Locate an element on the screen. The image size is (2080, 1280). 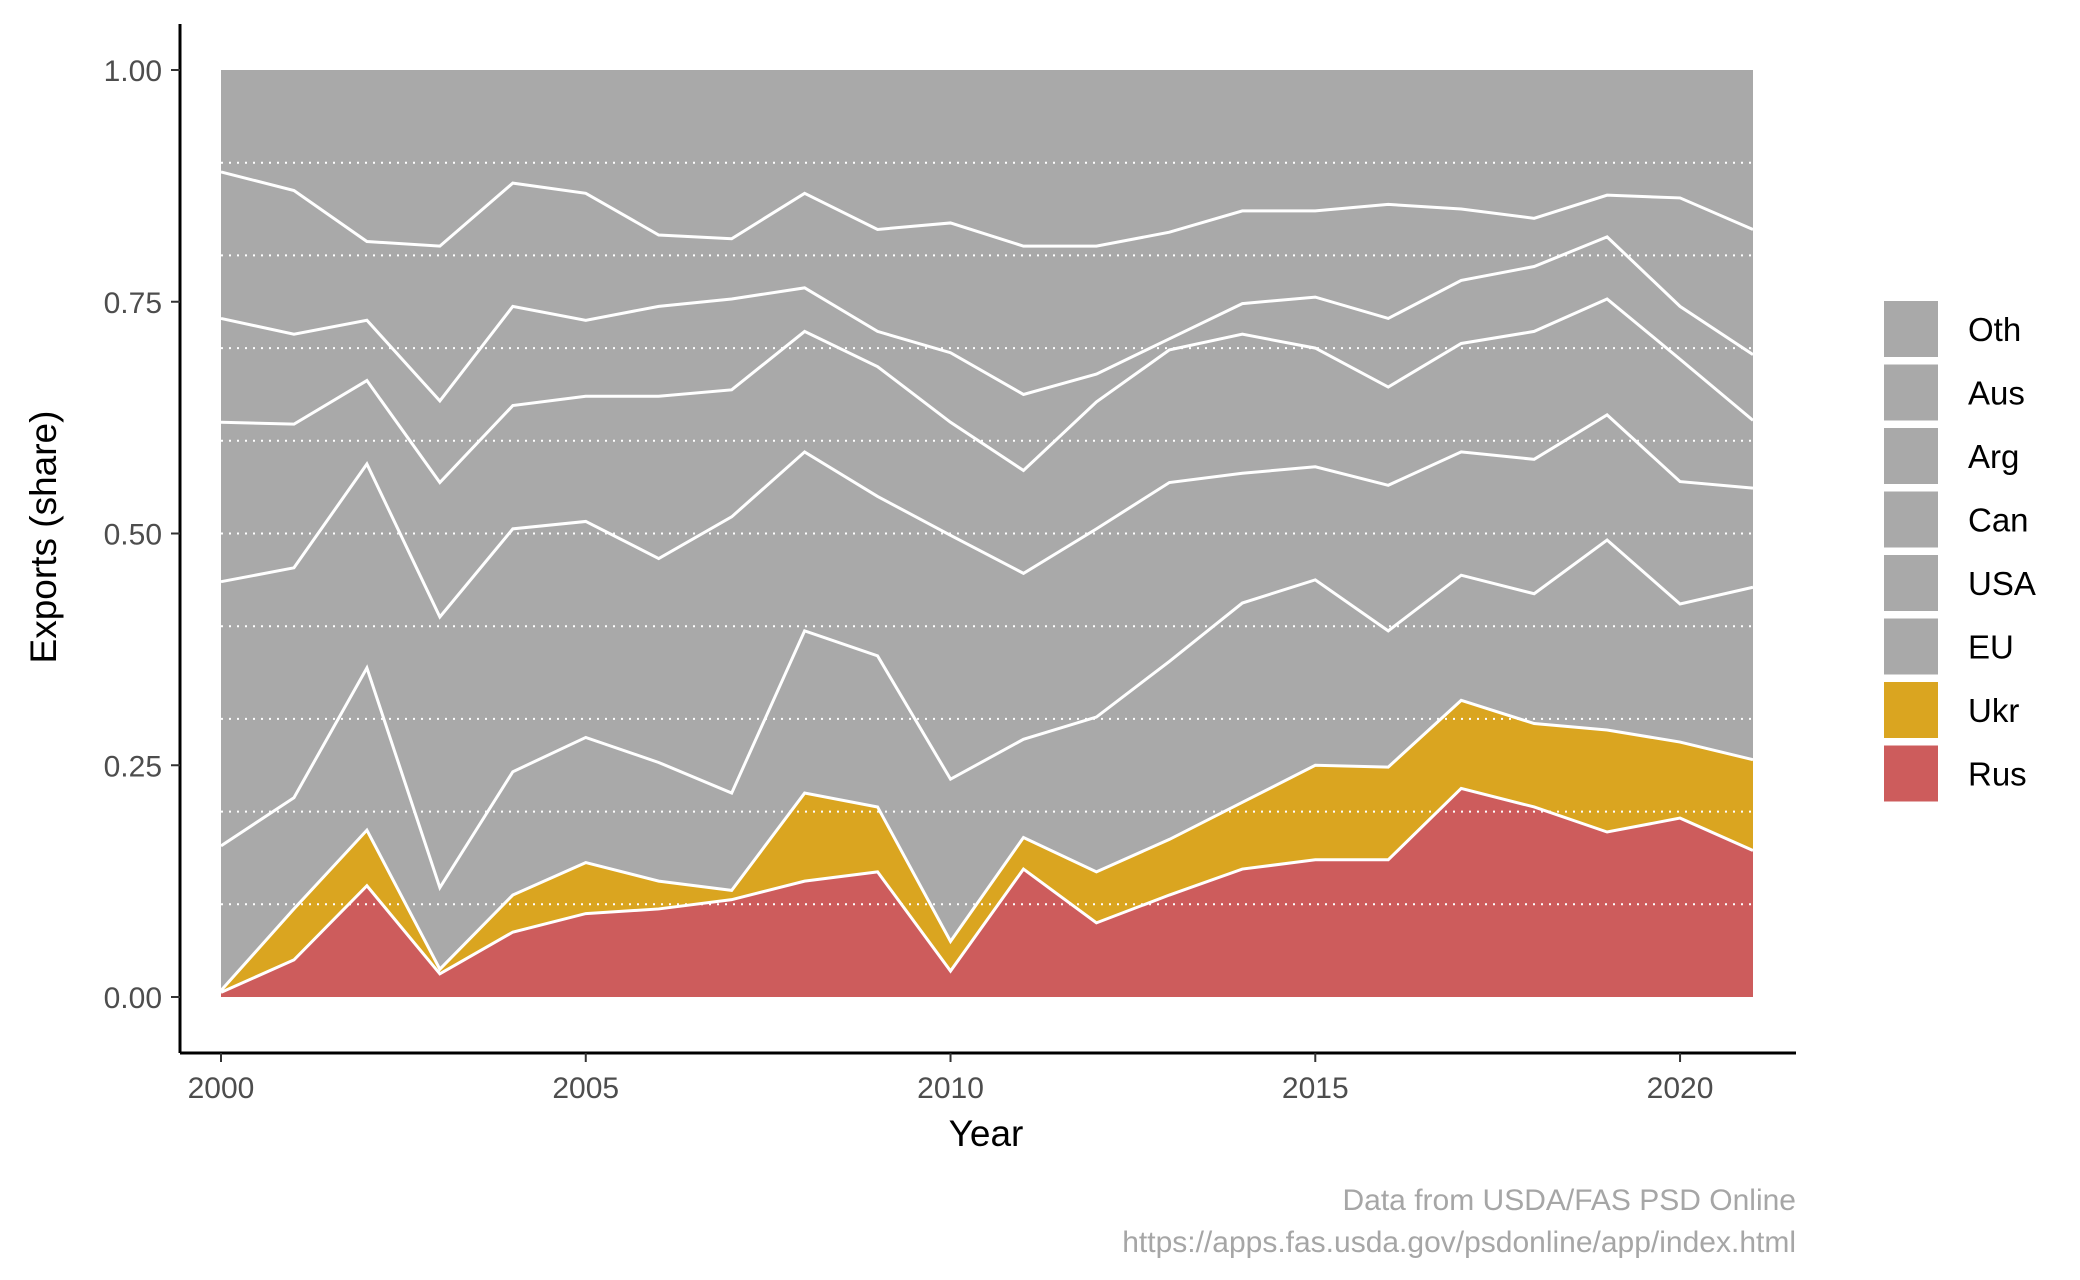
y-tick-label: 0.75 is located at coordinates (133, 303).